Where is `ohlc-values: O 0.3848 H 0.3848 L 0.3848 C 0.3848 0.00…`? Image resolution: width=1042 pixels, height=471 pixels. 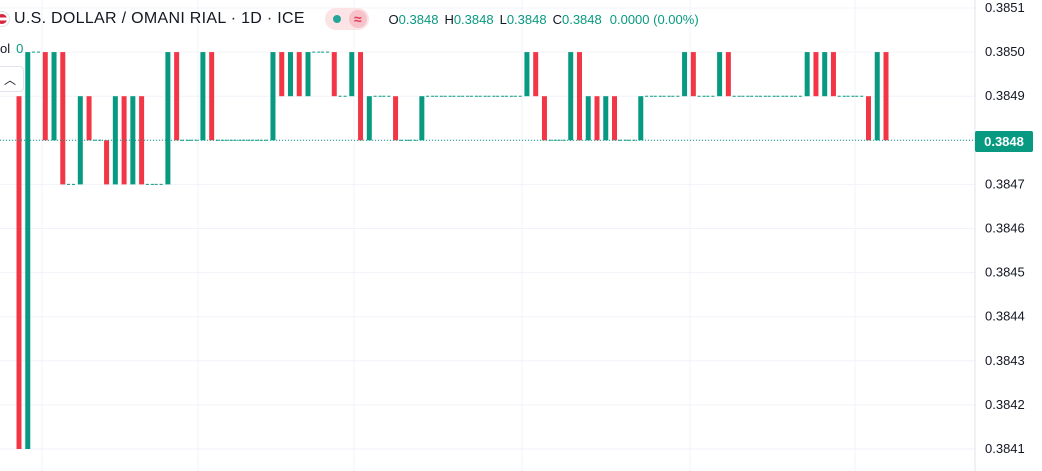
ohlc-values: O 0.3848 H 0.3848 L 0.3848 C 0.3848 0.00… is located at coordinates (544, 19).